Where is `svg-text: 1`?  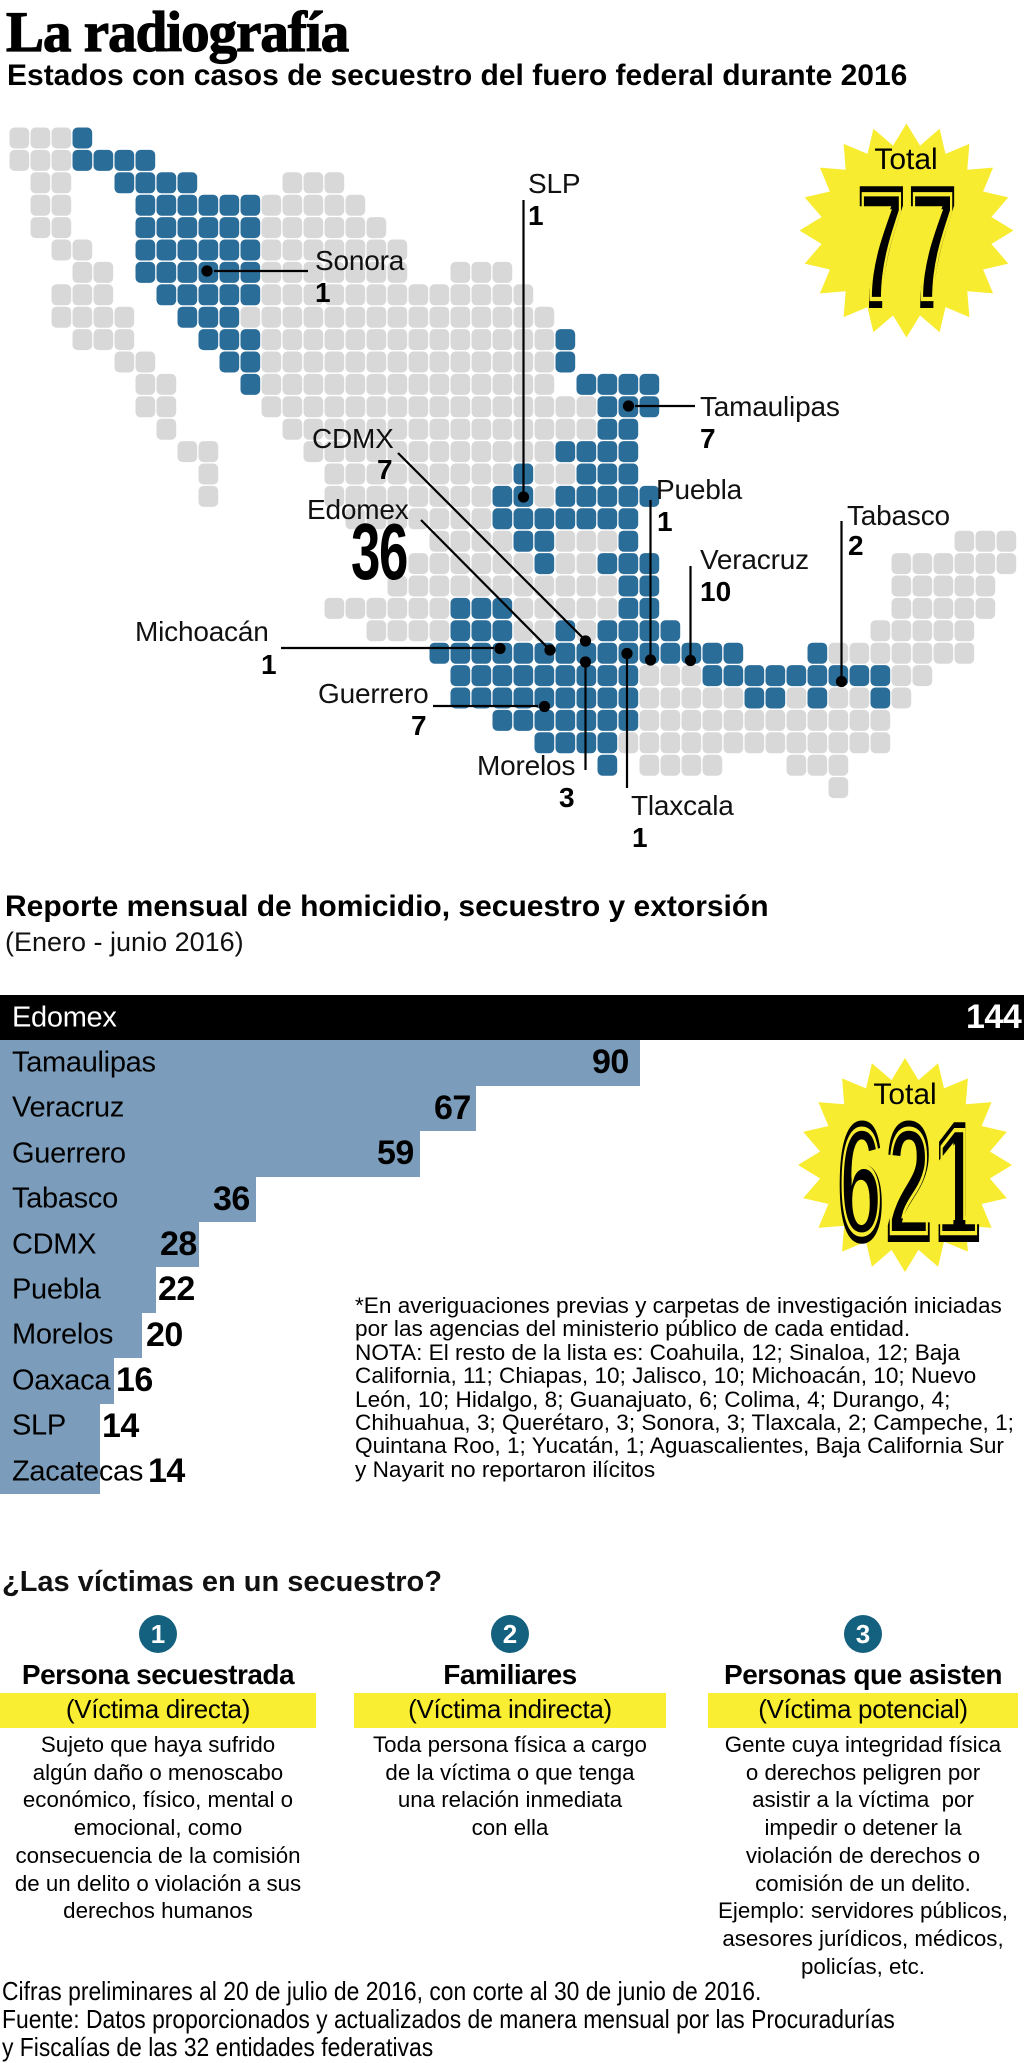 svg-text: 1 is located at coordinates (957, 1182).